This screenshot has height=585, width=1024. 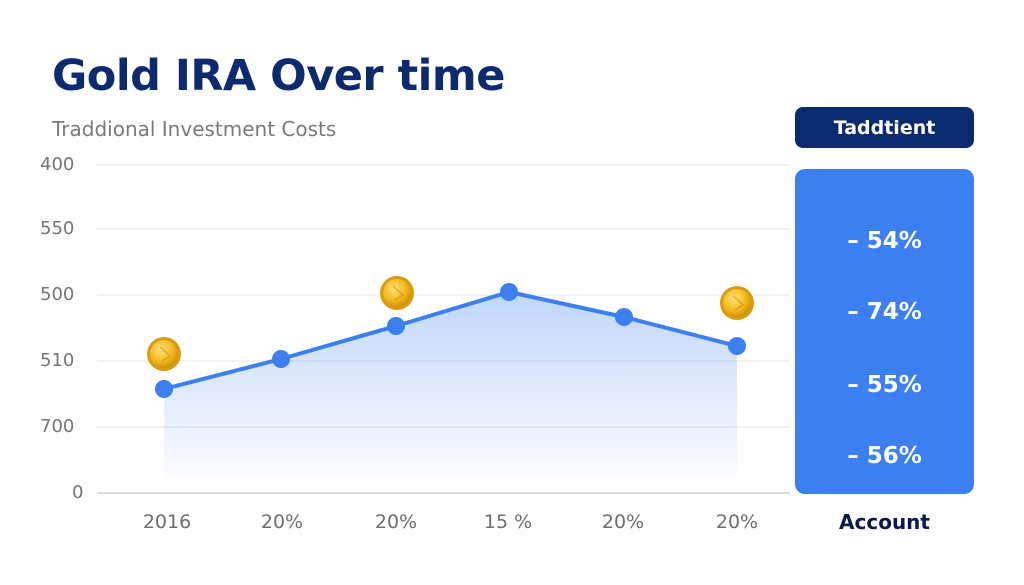 I want to click on y-tick-label: 400, so click(x=57, y=164).